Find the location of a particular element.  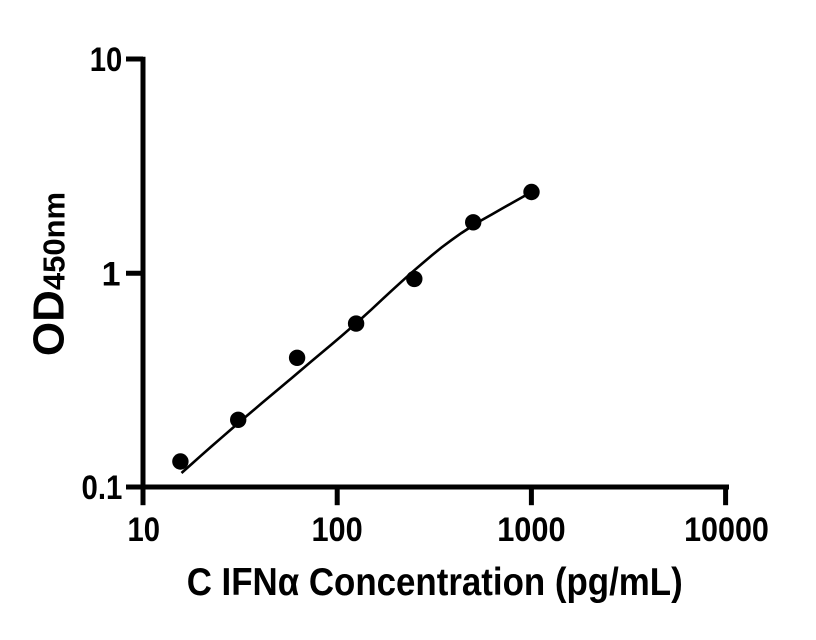

svg-text: 1000 is located at coordinates (531, 530).